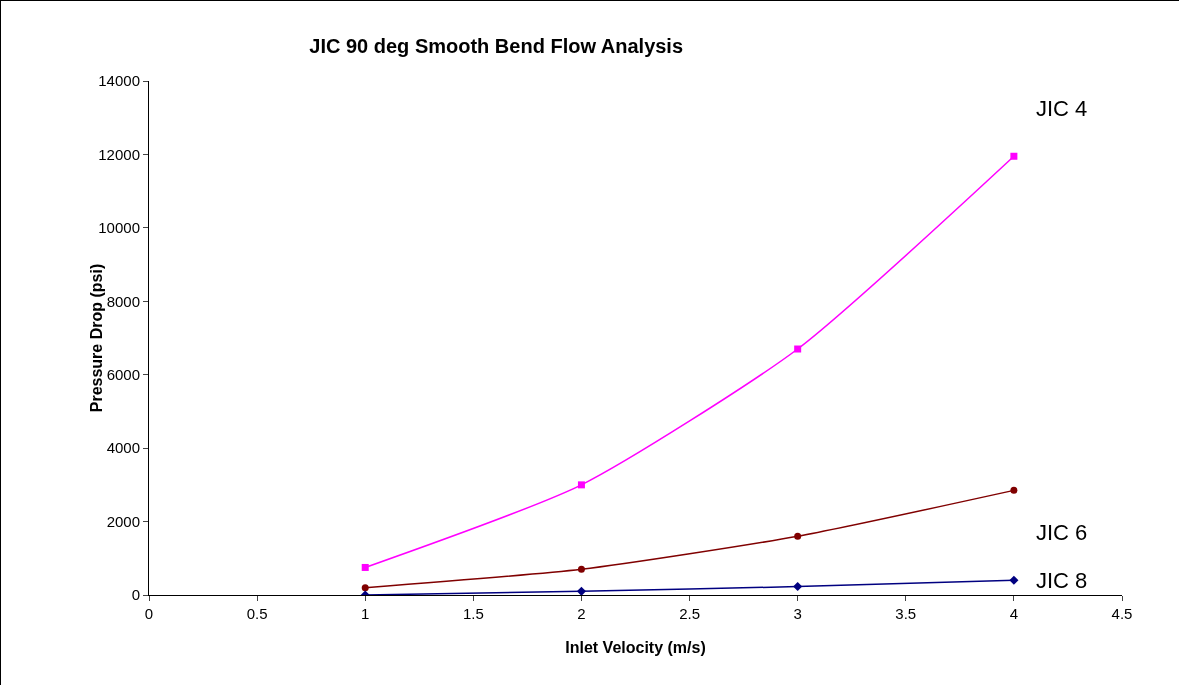  What do you see at coordinates (123, 374) in the screenshot?
I see `y-tick-label: 6000` at bounding box center [123, 374].